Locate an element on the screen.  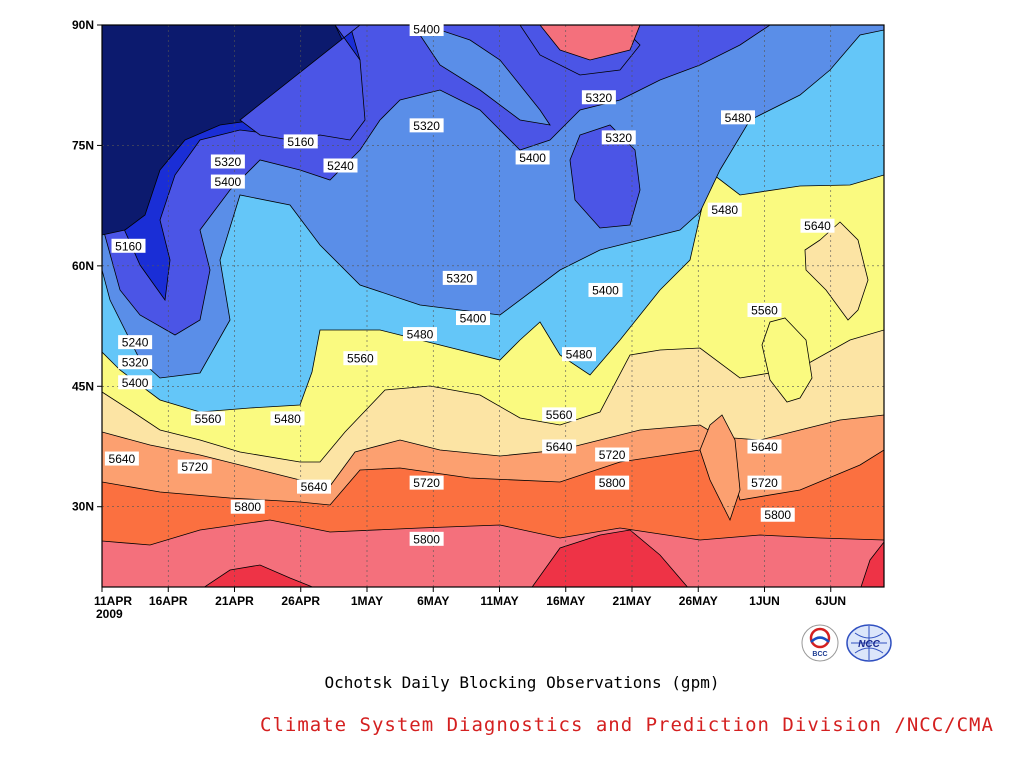
x-tick-label: 26APR is located at coordinates (300, 601).